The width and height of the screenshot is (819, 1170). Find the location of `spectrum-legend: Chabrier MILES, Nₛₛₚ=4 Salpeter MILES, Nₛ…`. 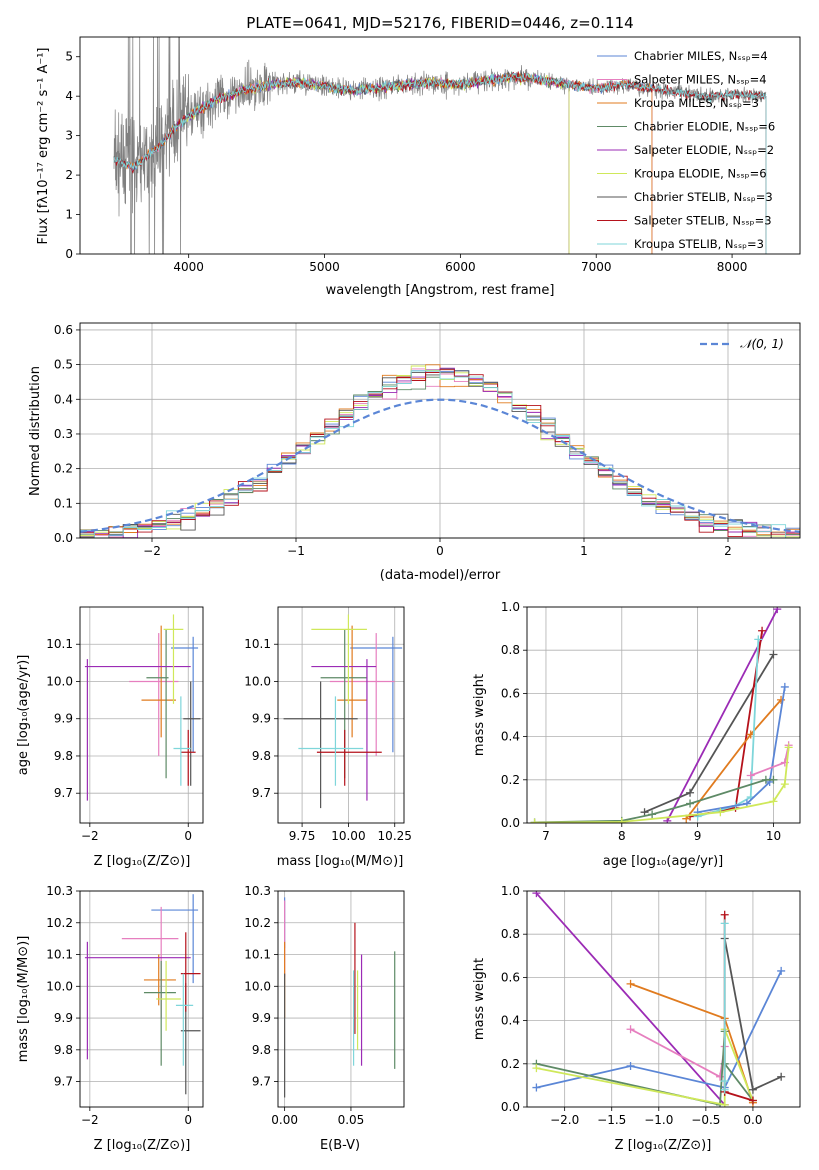

spectrum-legend: Chabrier MILES, Nₛₛₚ=4 Salpeter MILES, Nₛ… is located at coordinates (686, 150).